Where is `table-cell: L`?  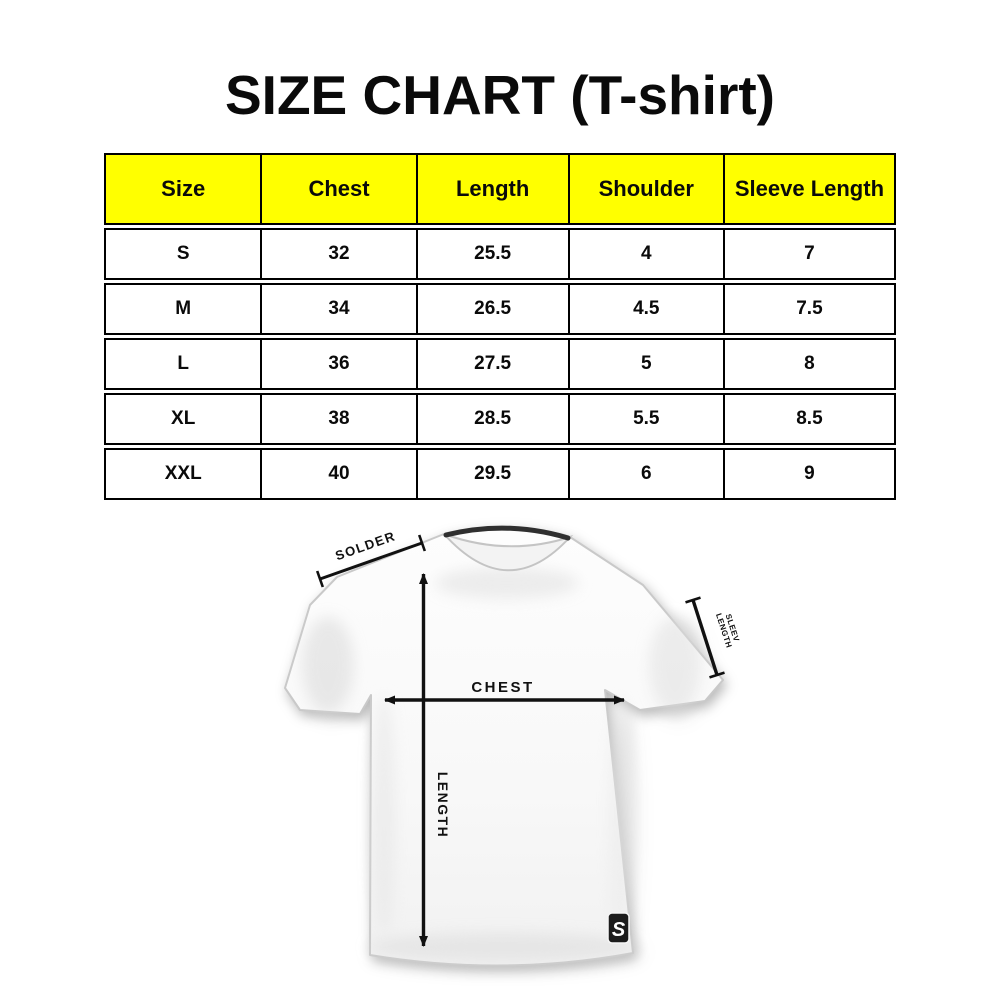
table-cell: L is located at coordinates (183, 364).